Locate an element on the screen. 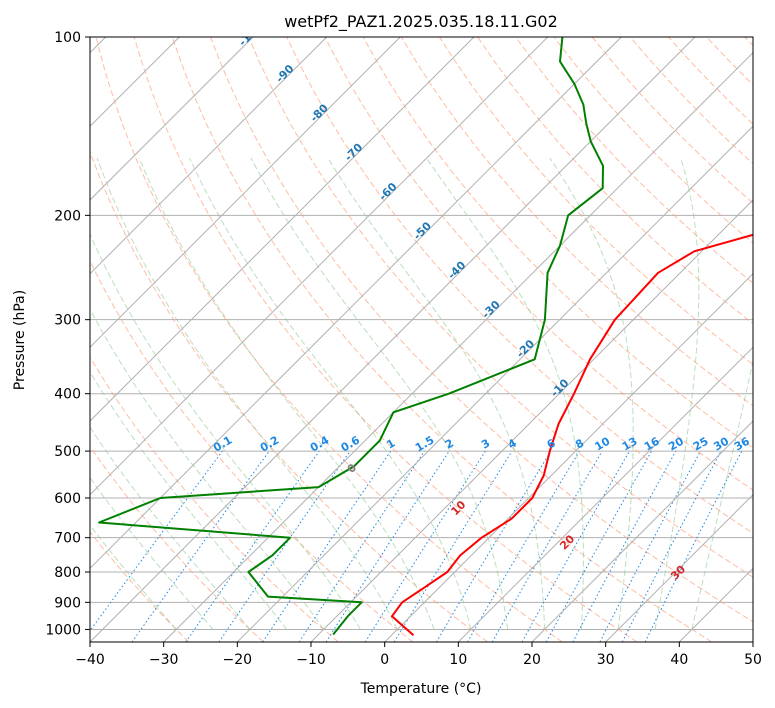 The height and width of the screenshot is (708, 775). x-tick-label: −10 is located at coordinates (311, 660).